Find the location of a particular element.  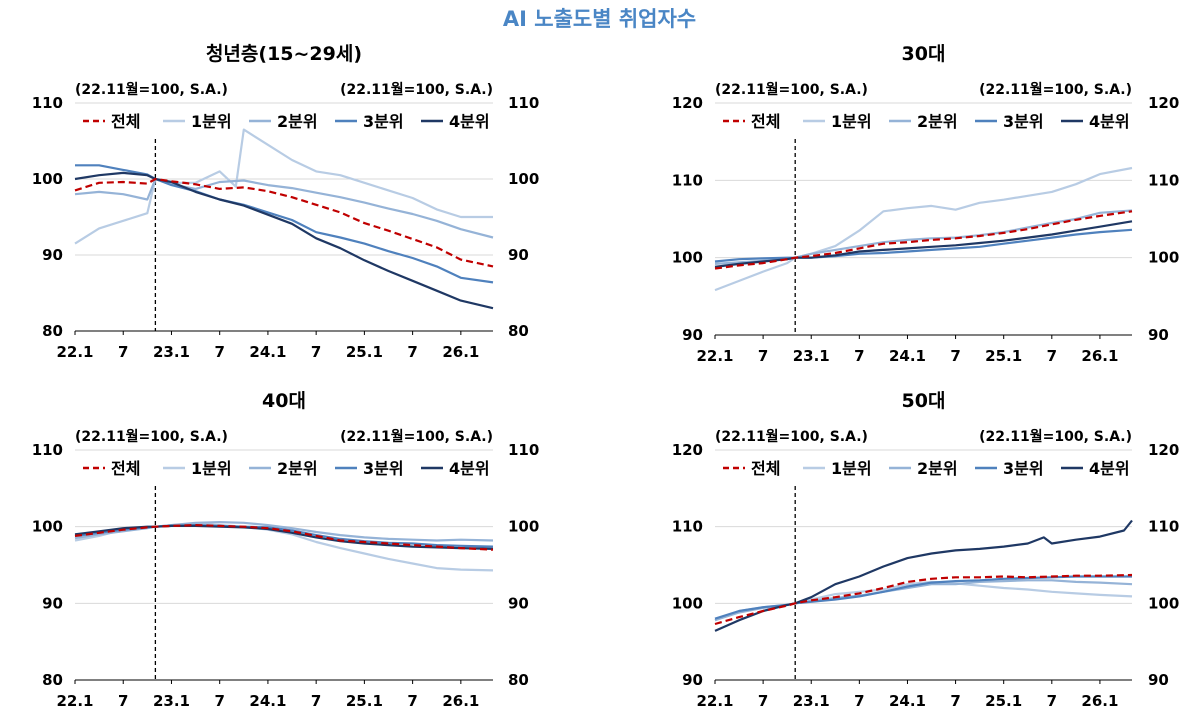

panel-title: 청년층(15~29세) is located at coordinates (284, 54).